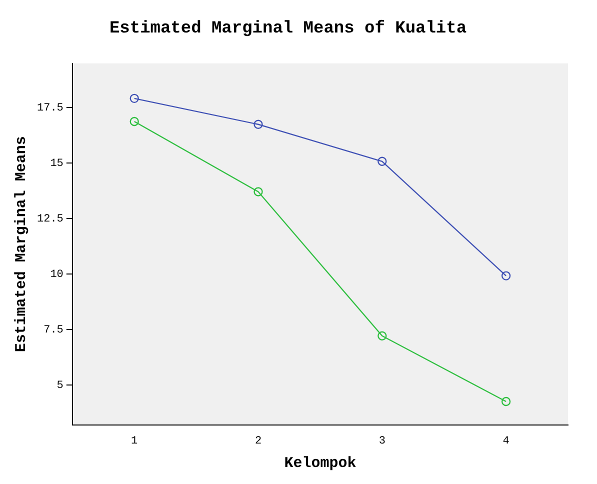 This screenshot has height=484, width=597. I want to click on y-tick-label: 10, so click(57, 274).